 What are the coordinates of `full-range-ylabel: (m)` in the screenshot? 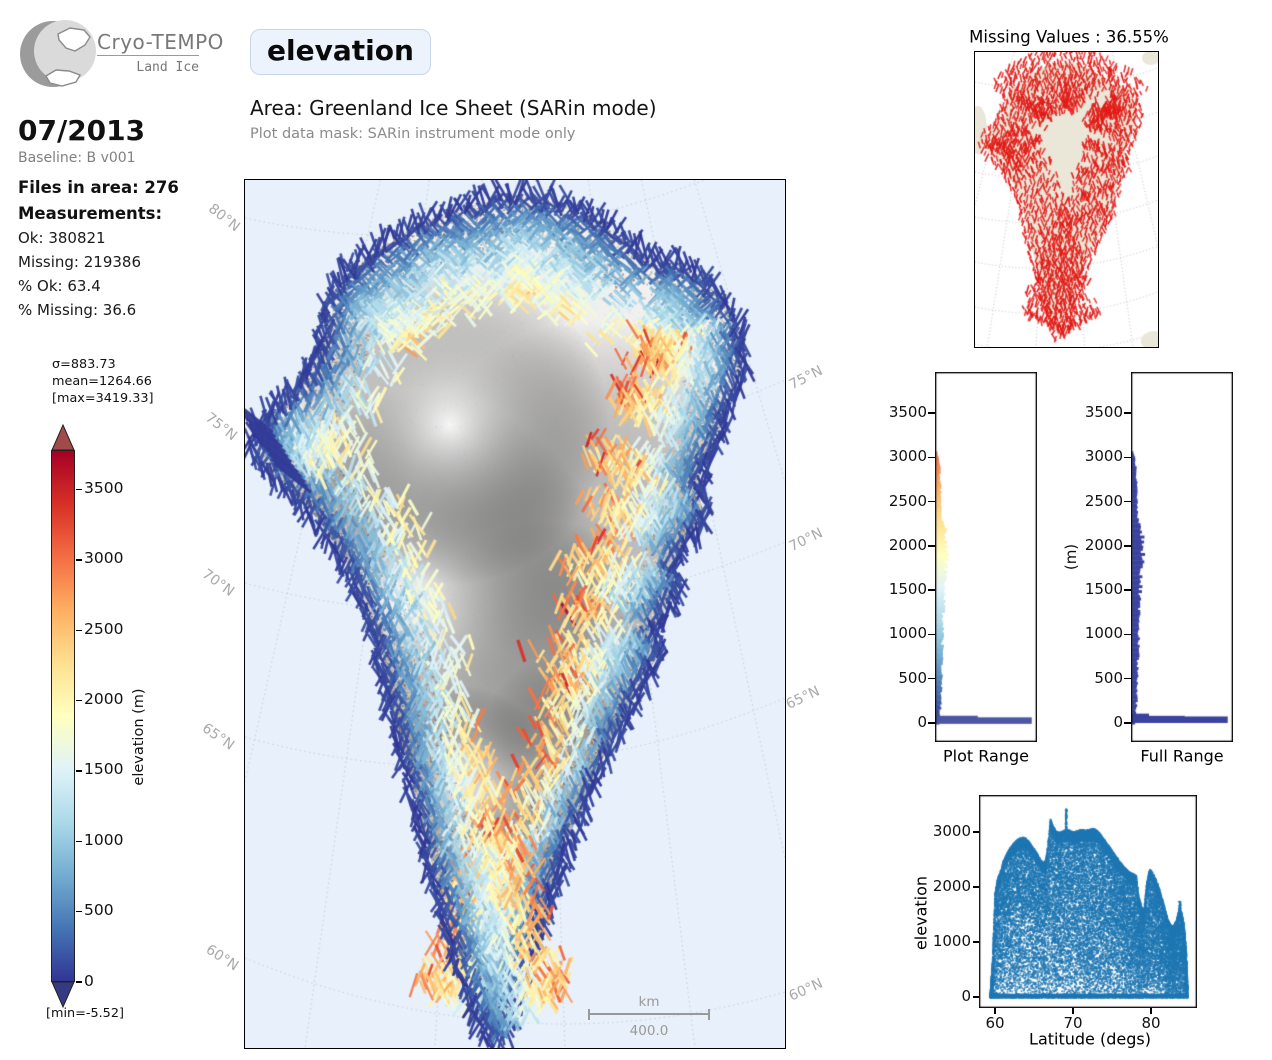 It's located at (1071, 557).